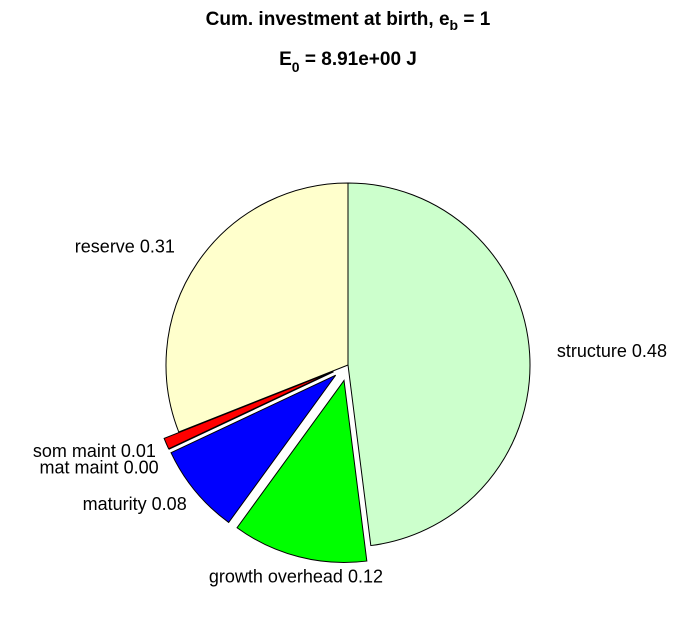 This screenshot has width=696, height=618. What do you see at coordinates (74, 451) in the screenshot?
I see `slice-name: som maint` at bounding box center [74, 451].